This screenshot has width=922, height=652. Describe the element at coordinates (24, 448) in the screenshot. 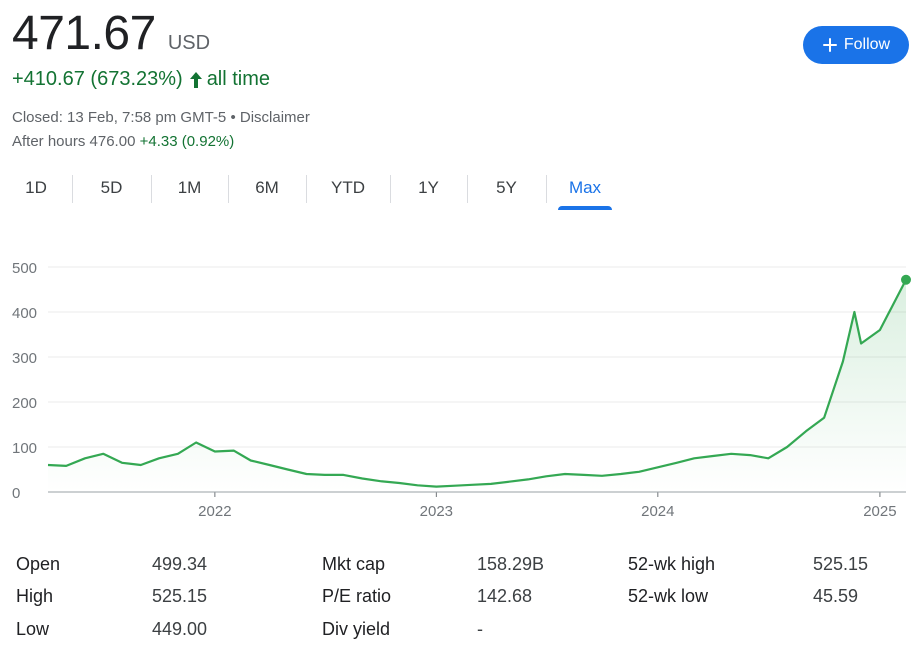

I see `y-tick-label: 100` at that location.